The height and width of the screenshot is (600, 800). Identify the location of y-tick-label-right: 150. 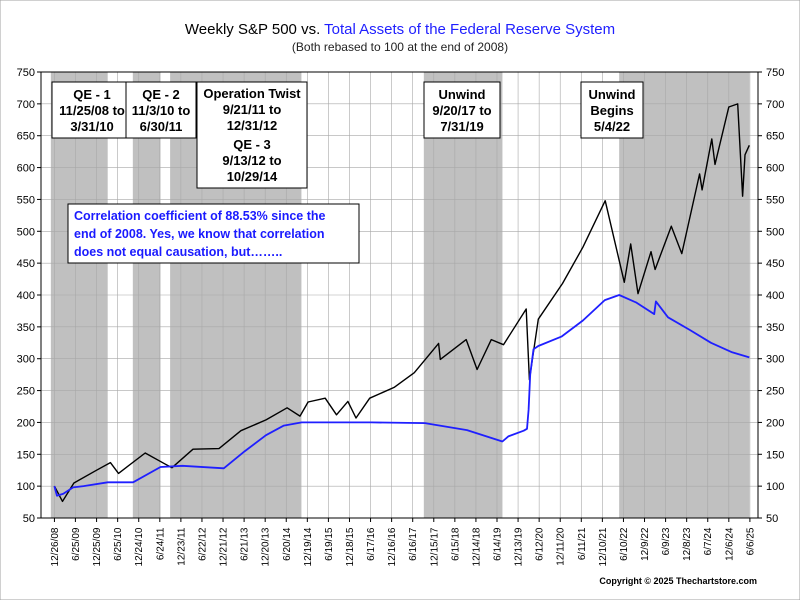
(775, 455).